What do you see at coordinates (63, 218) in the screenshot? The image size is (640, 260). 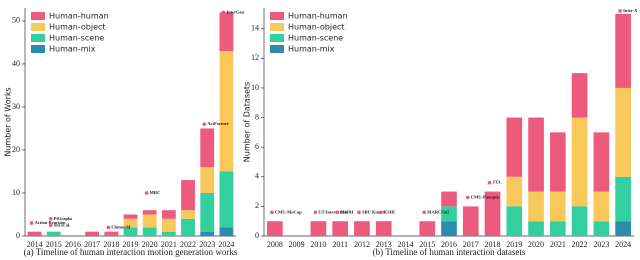 I see `annotation-label: PiGraphs` at bounding box center [63, 218].